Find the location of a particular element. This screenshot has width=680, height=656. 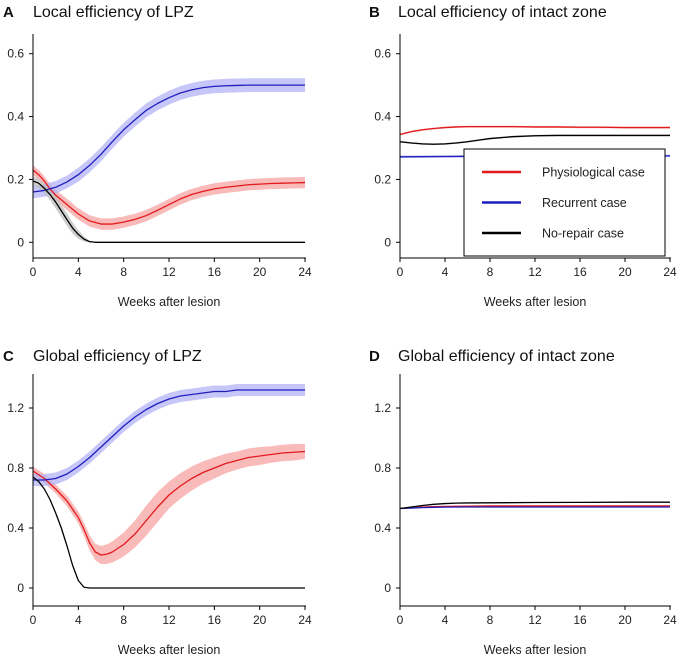

panel-title: Local efficiency of intact zone is located at coordinates (502, 12).